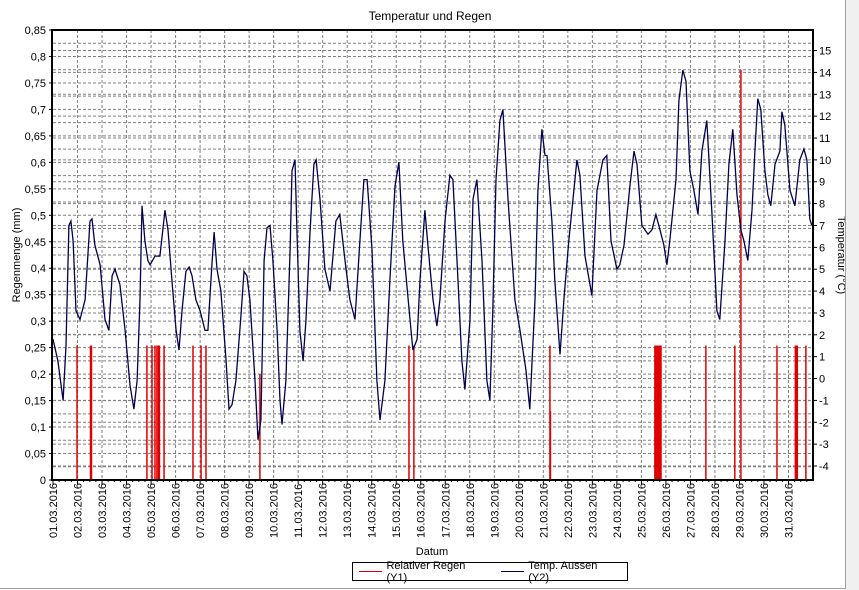 This screenshot has height=590, width=859. Describe the element at coordinates (17, 255) in the screenshot. I see `y-axis-label: Regenmenge (mm)` at that location.